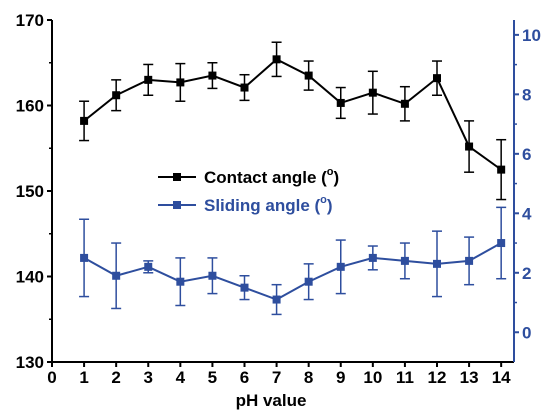 The height and width of the screenshot is (410, 545). I want to click on left-tick-label: 160, so click(30, 106).